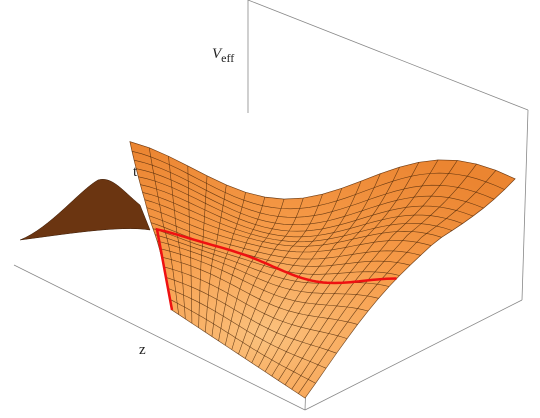 The height and width of the screenshot is (418, 540). What do you see at coordinates (227, 58) in the screenshot?
I see `z-label-sub: eff` at bounding box center [227, 58].